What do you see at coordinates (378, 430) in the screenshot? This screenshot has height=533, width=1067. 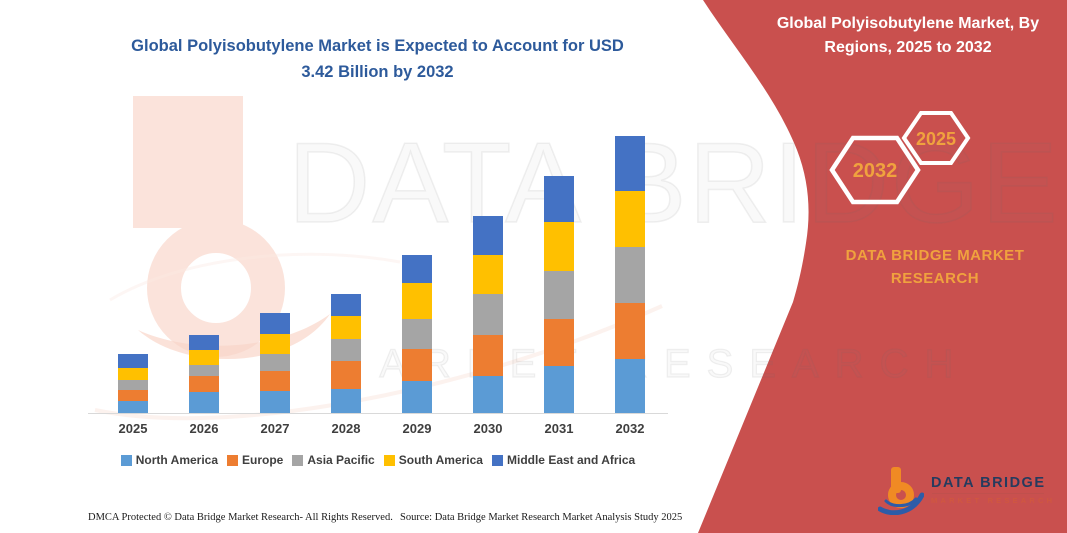 I see `x-axis-labels: 2025 2026 2027 2028 2029 2030 2031 2032` at bounding box center [378, 430].